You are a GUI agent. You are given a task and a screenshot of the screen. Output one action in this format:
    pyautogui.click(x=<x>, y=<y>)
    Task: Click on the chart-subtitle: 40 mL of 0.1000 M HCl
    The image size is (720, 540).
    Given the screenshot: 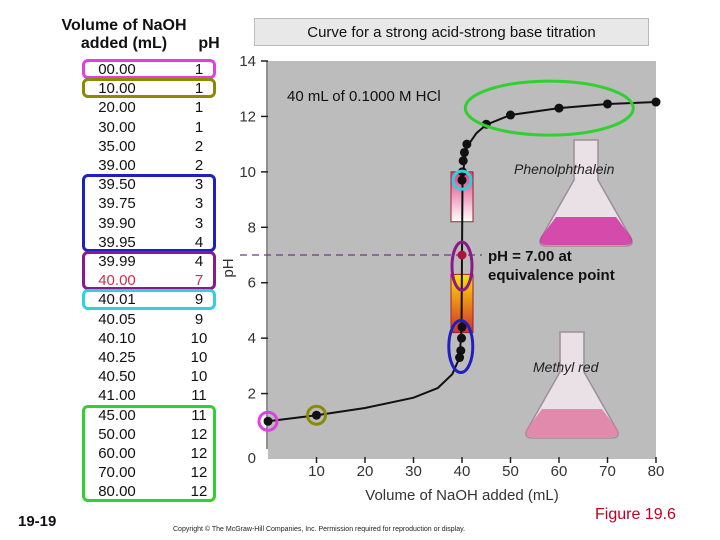 What is the action you would take?
    pyautogui.click(x=364, y=96)
    